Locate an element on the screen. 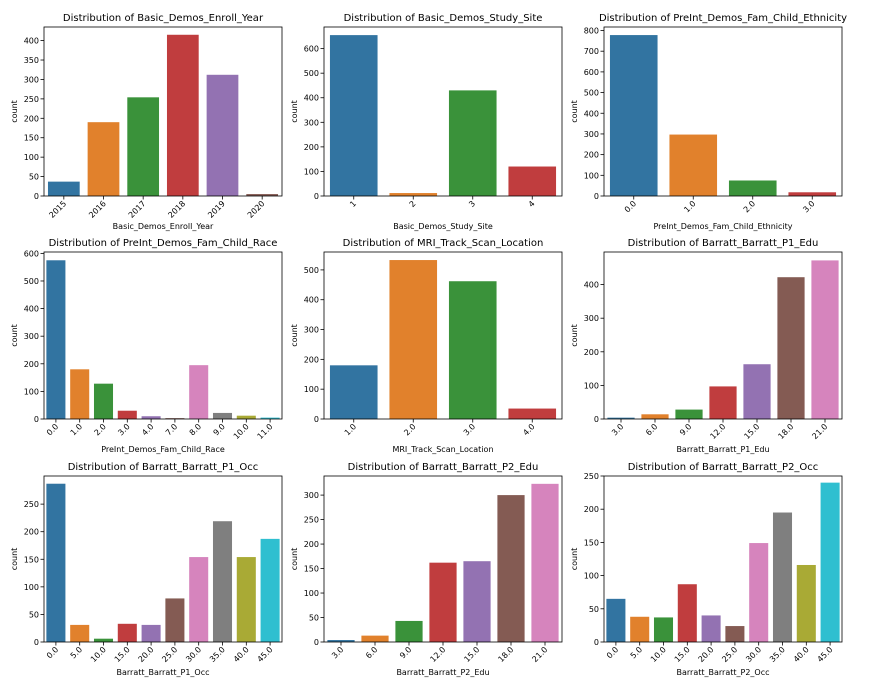 The height and width of the screenshot is (684, 885). x-axis-label: Basic_Demos_Enroll_Year is located at coordinates (163, 226).